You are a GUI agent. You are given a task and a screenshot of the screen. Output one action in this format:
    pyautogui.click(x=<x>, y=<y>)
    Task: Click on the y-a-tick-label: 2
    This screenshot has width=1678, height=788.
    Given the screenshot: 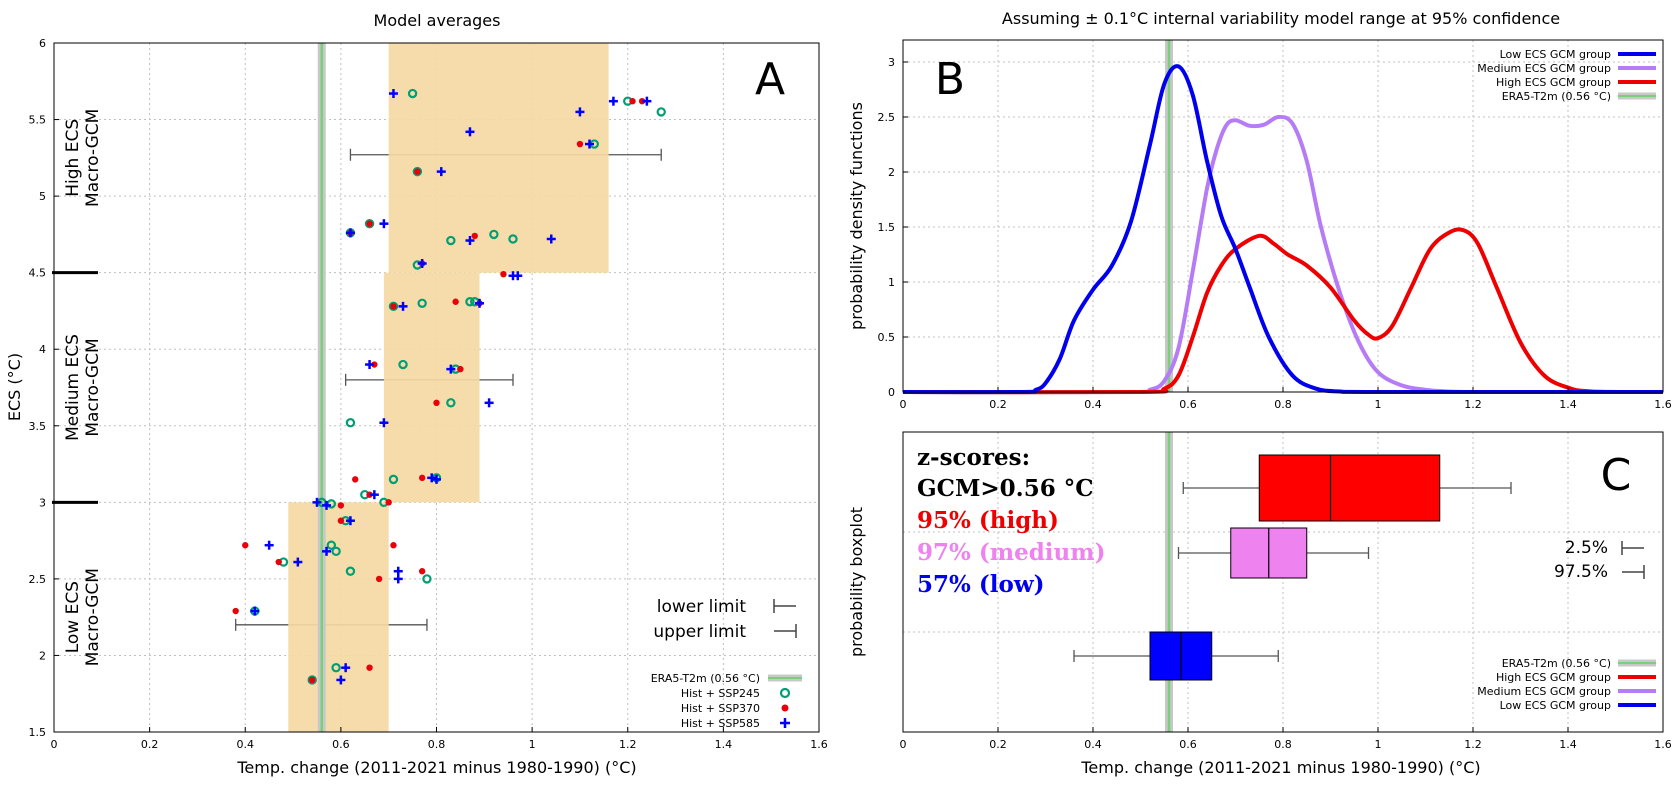 What is the action you would take?
    pyautogui.click(x=42, y=655)
    